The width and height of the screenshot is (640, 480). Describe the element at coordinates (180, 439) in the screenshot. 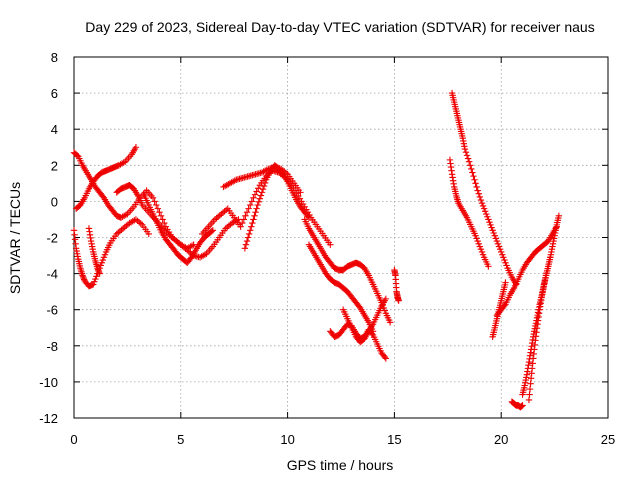

I see `x-tick-label: 5` at that location.